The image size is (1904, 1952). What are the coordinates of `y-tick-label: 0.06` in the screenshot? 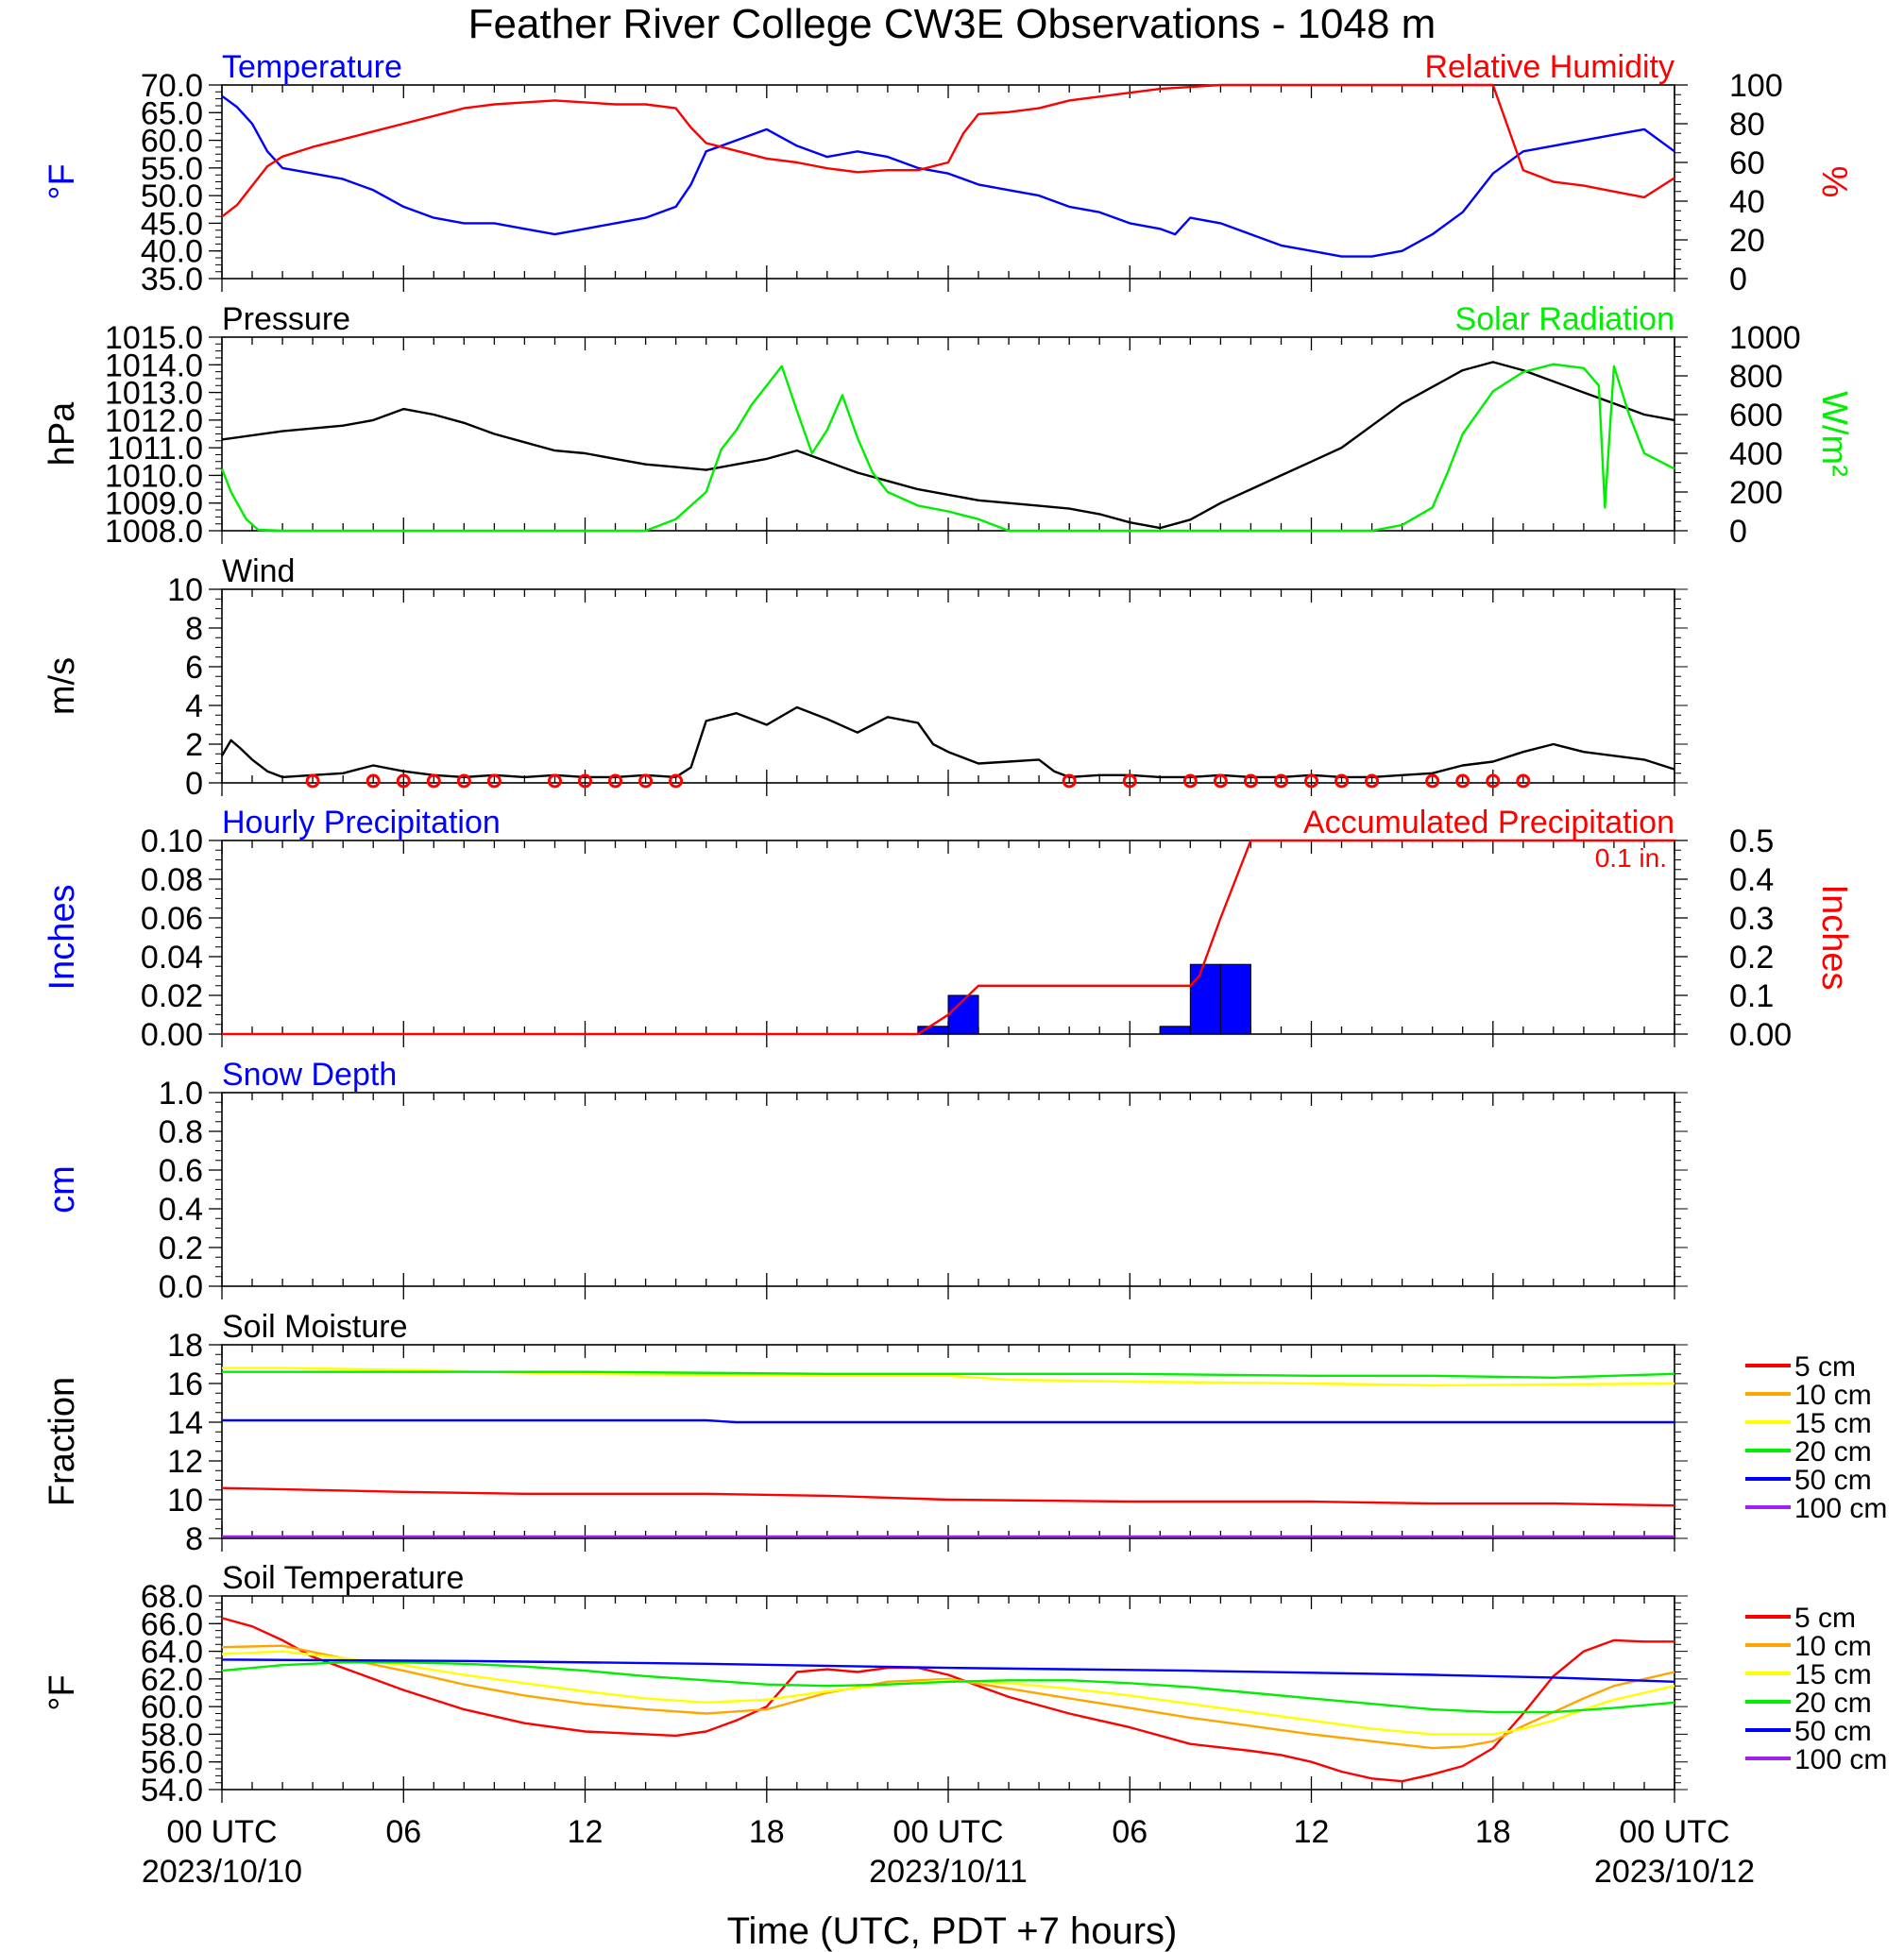 It's located at (172, 919).